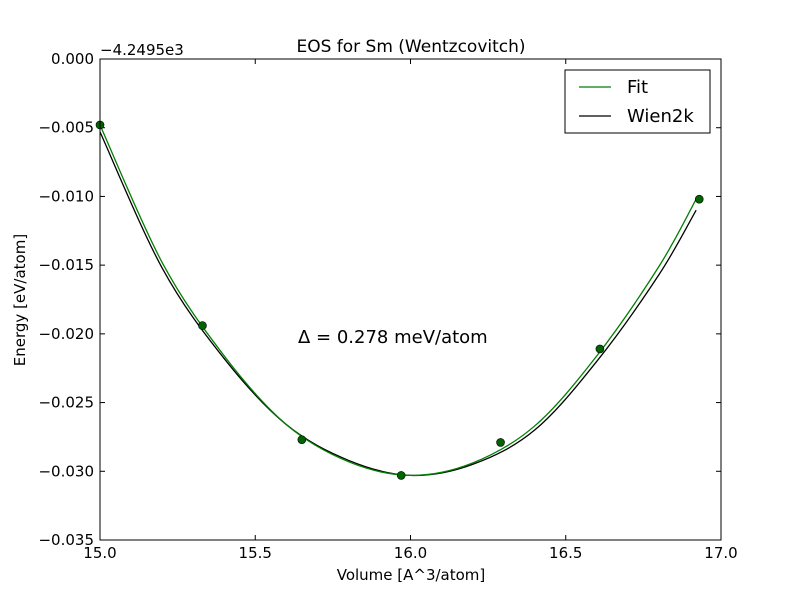 The width and height of the screenshot is (800, 600). Describe the element at coordinates (99, 553) in the screenshot. I see `x-tick-label: 15.0` at that location.